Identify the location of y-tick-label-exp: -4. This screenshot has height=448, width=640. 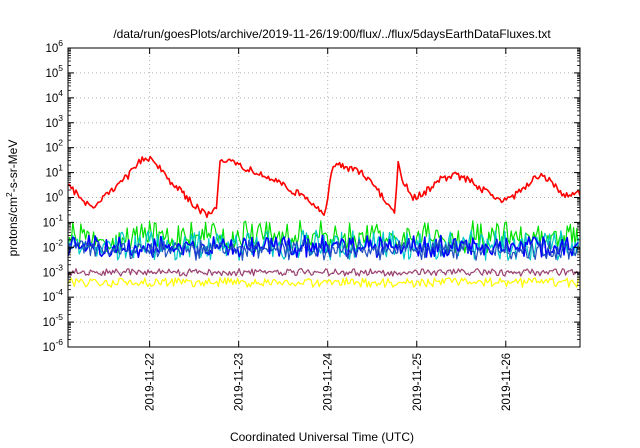
(59, 292).